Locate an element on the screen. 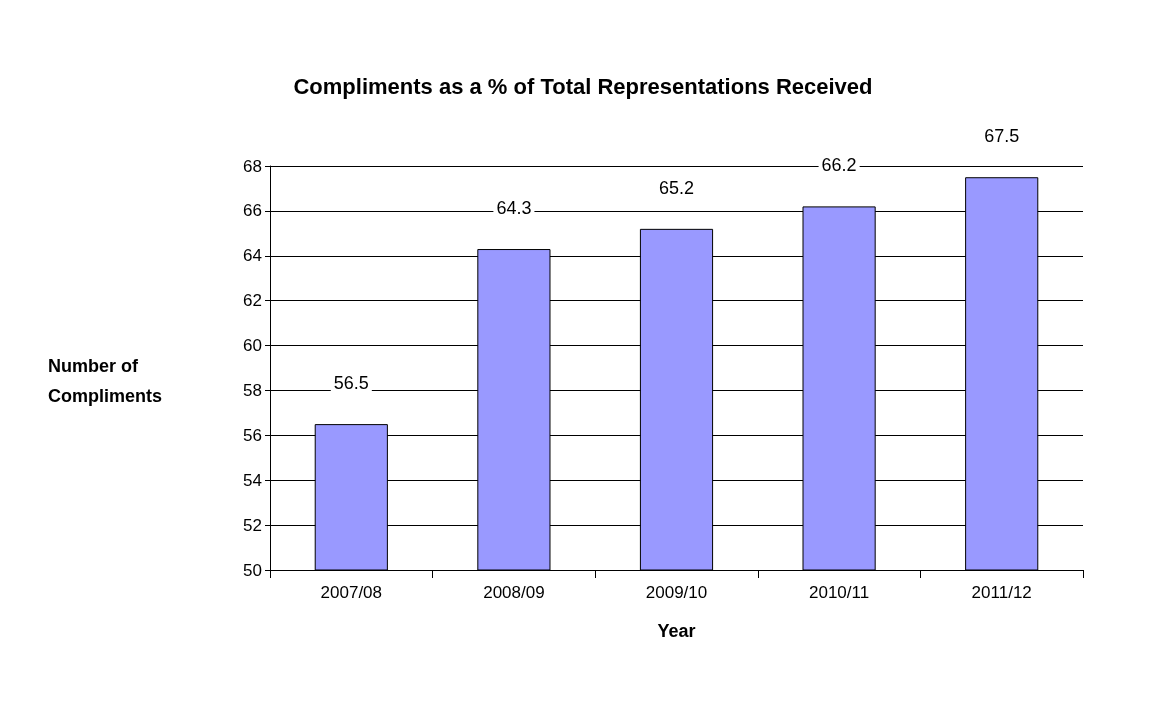  data-label: 56.5 is located at coordinates (351, 383).